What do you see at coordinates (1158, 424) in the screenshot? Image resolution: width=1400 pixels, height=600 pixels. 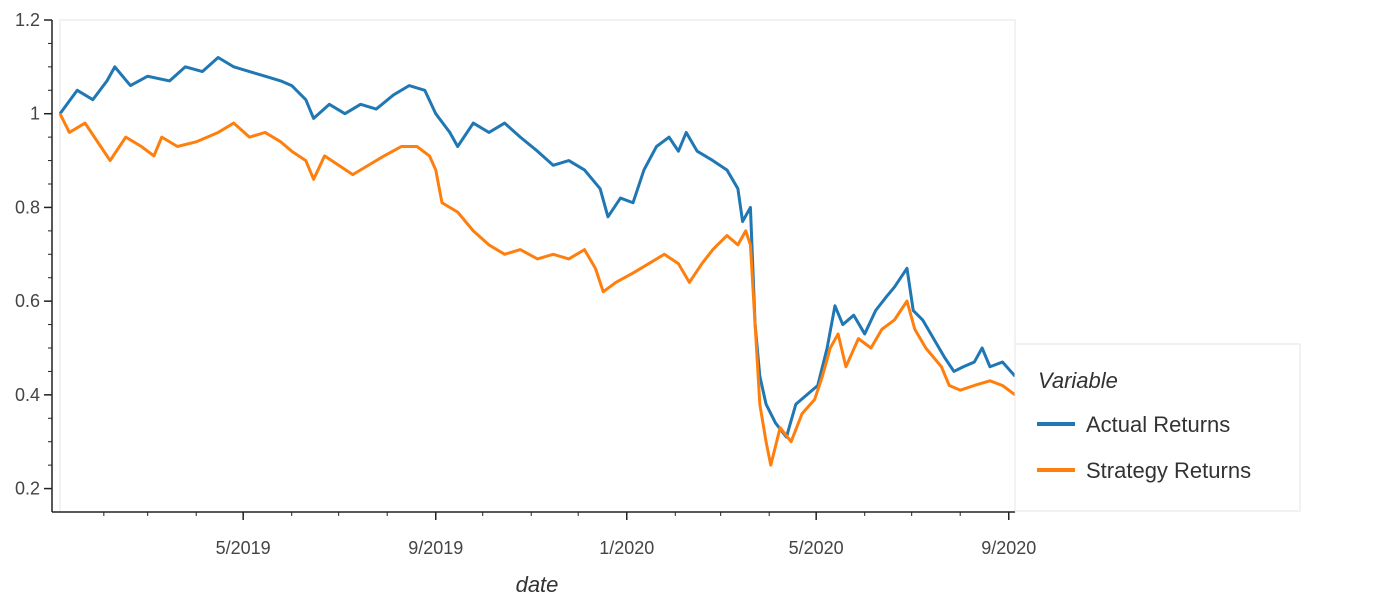 I see `legend-label-actual-returns: Actual Returns` at bounding box center [1158, 424].